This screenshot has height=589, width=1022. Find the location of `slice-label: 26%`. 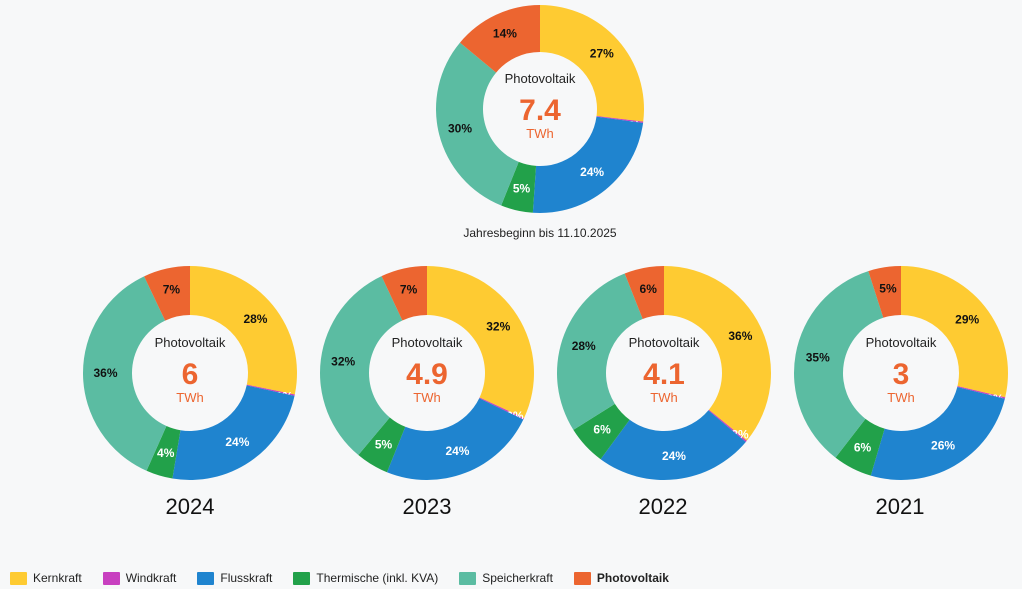

slice-label: 26% is located at coordinates (943, 445).